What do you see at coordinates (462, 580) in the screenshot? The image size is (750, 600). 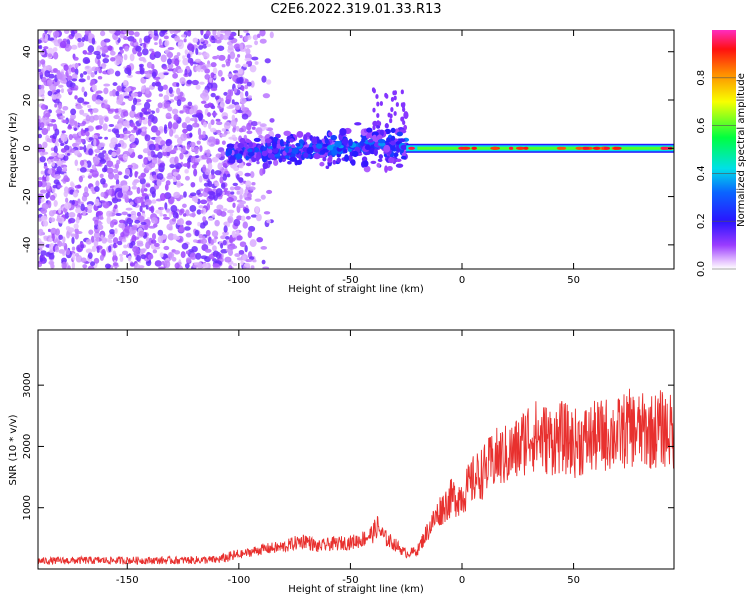 I see `x-tick-label: 0` at bounding box center [462, 580].